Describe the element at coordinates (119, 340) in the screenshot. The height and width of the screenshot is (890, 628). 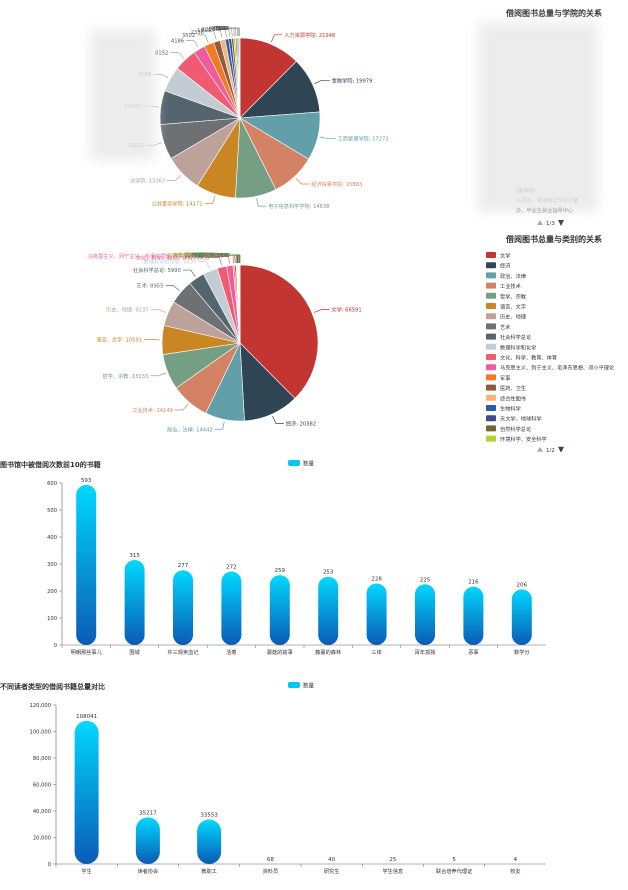
I see `pie-slice-label: 语言、文字: 10591` at that location.